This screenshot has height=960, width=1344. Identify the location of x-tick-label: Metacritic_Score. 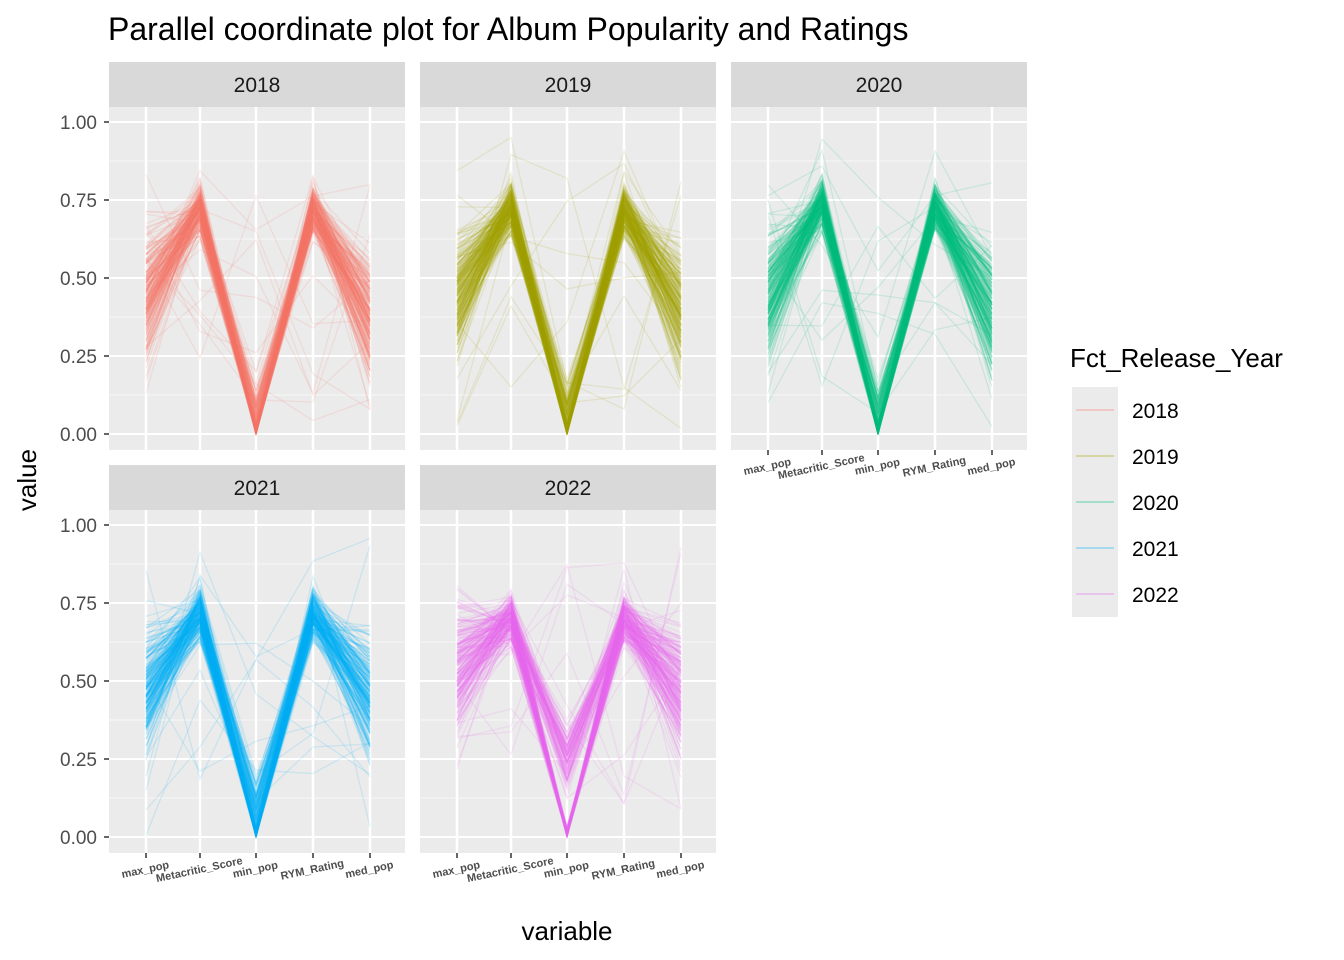
(199, 870).